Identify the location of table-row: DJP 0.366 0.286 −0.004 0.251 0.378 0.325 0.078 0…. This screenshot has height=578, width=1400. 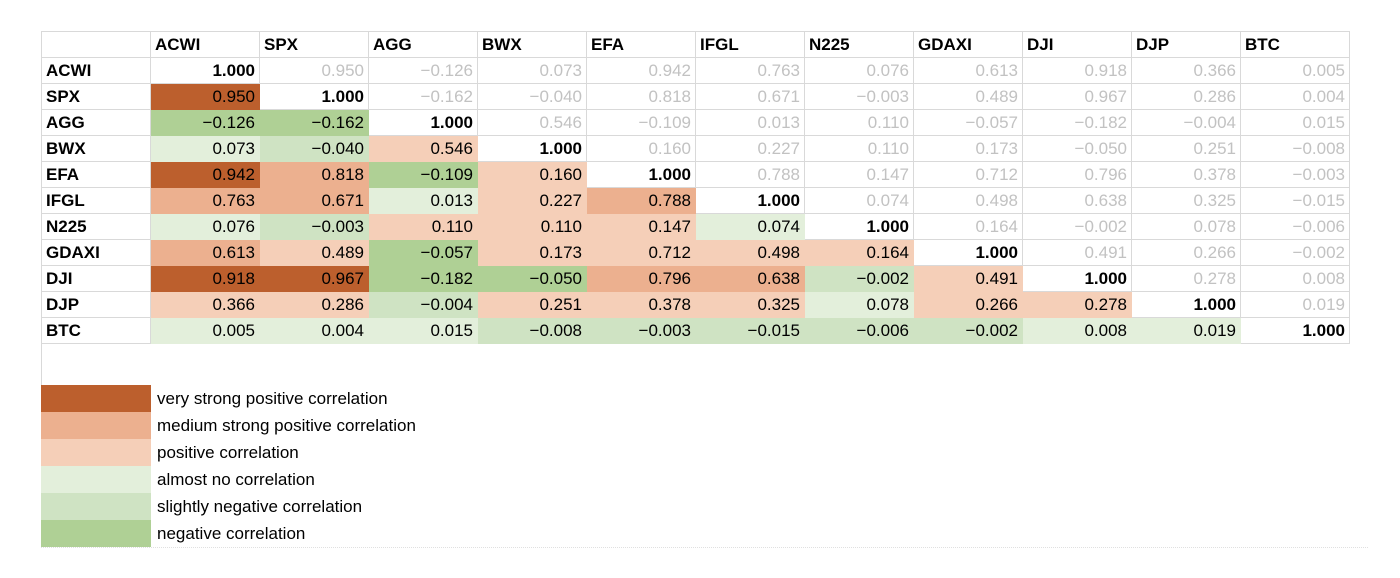
(695, 304).